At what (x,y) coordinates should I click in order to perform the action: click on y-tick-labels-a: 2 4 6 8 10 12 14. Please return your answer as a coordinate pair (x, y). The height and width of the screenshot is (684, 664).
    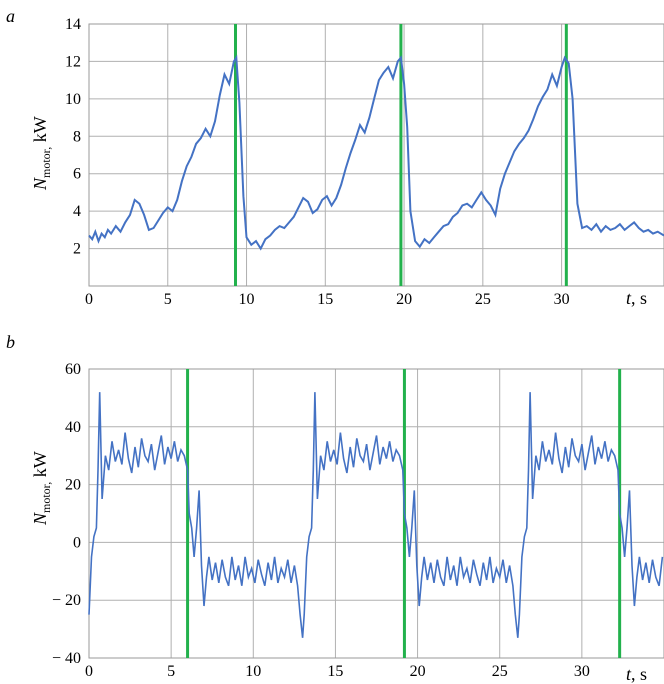
    Looking at the image, I should click on (73, 137).